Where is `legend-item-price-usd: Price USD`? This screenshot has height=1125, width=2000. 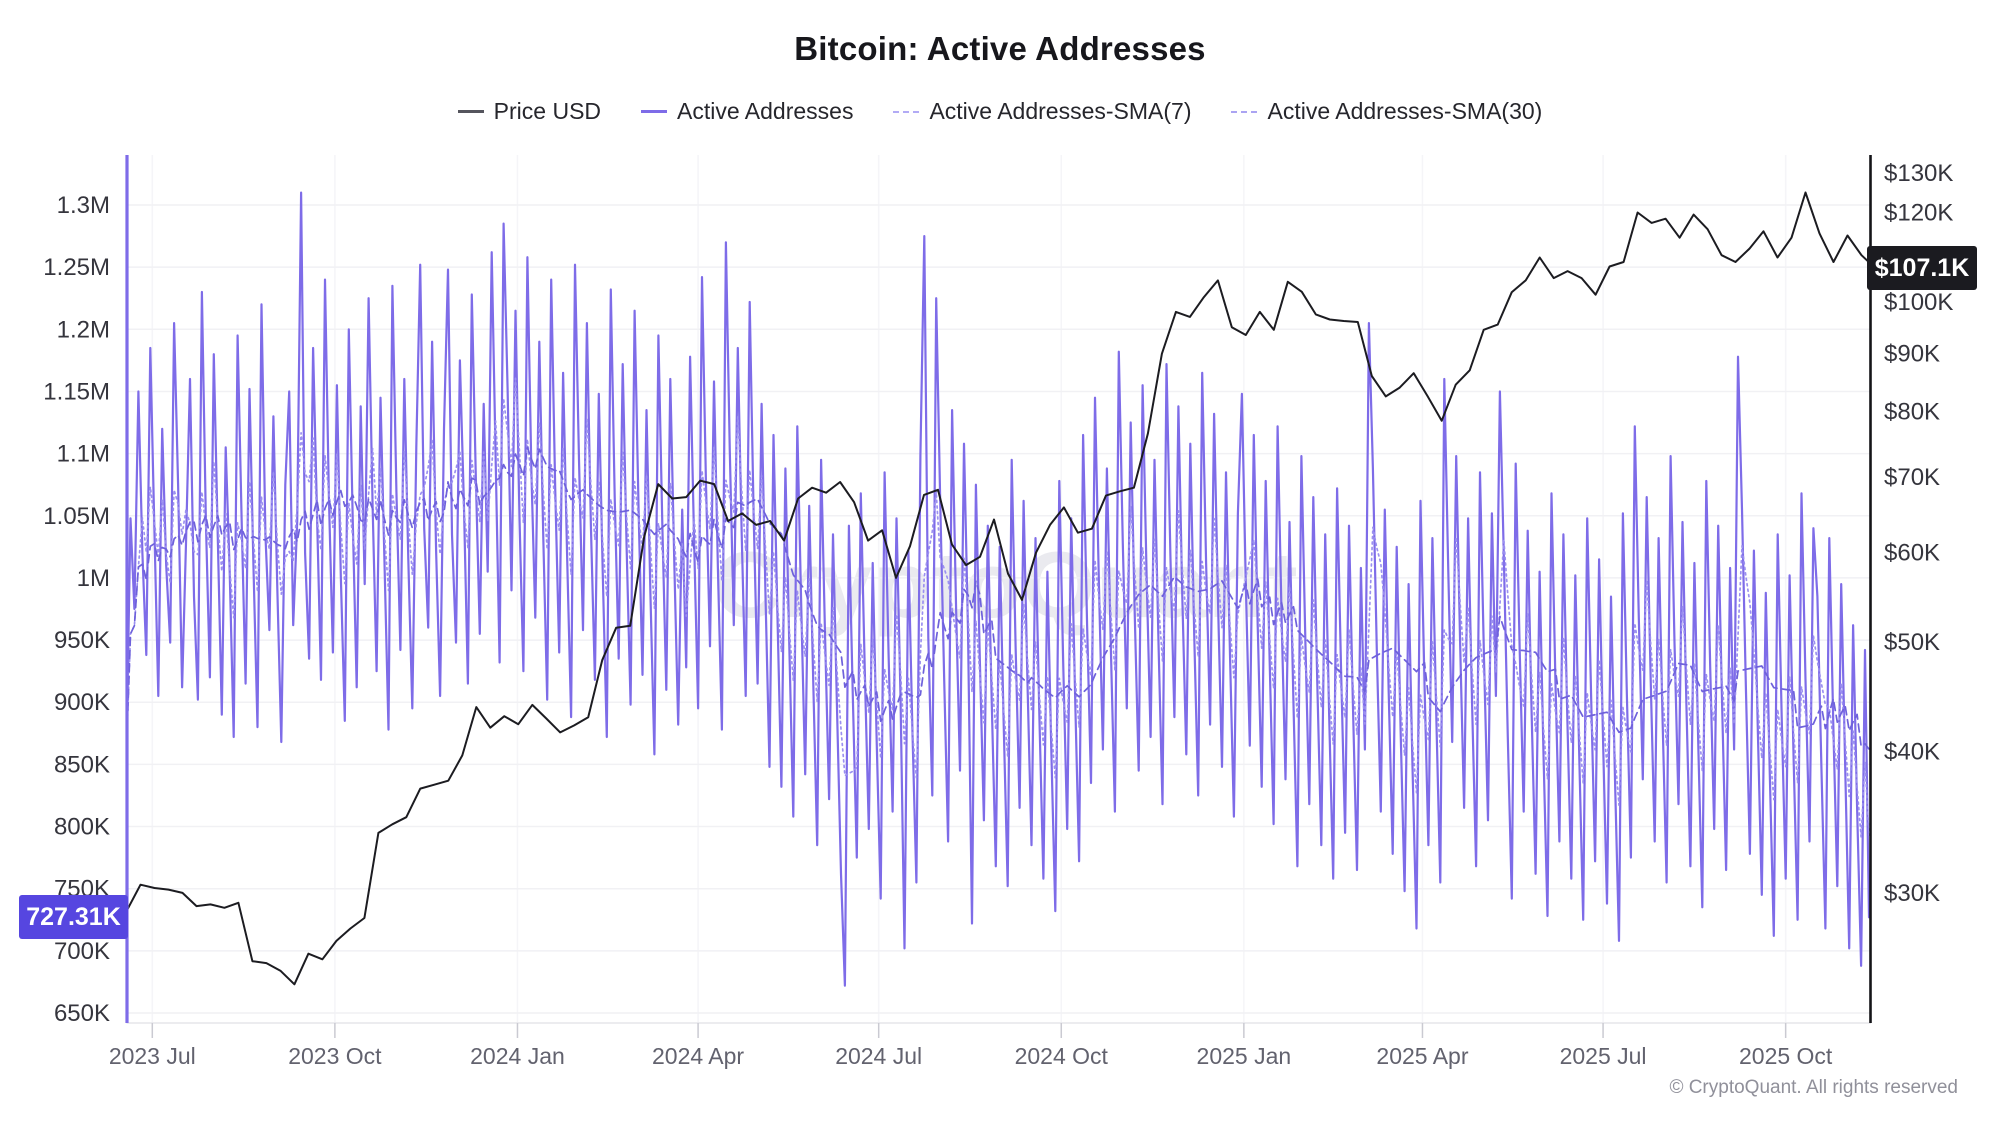 legend-item-price-usd: Price USD is located at coordinates (529, 111).